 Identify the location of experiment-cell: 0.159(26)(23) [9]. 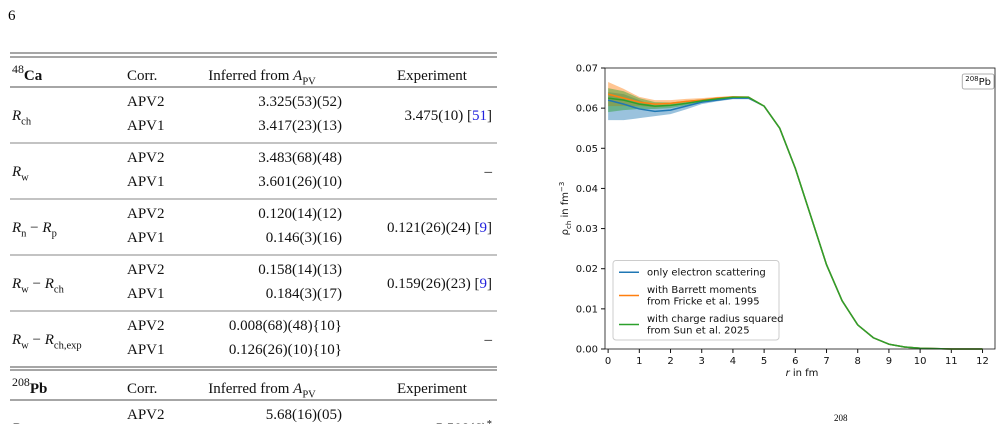
(439, 284).